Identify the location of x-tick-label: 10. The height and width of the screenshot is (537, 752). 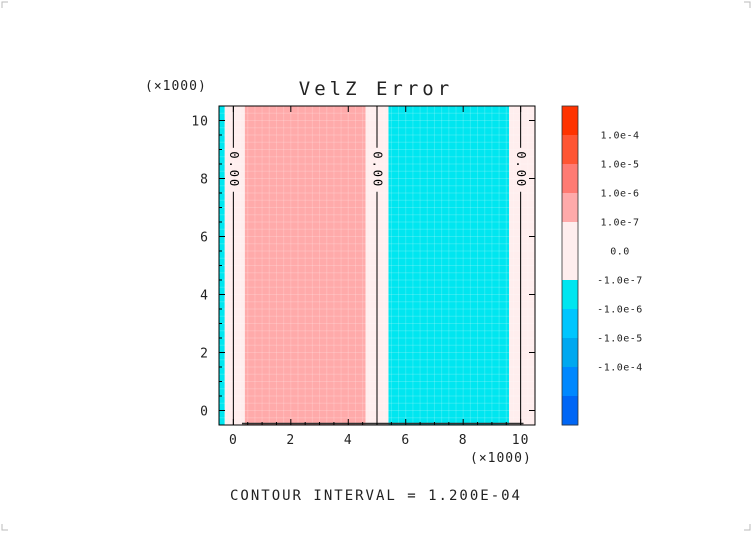
(521, 440).